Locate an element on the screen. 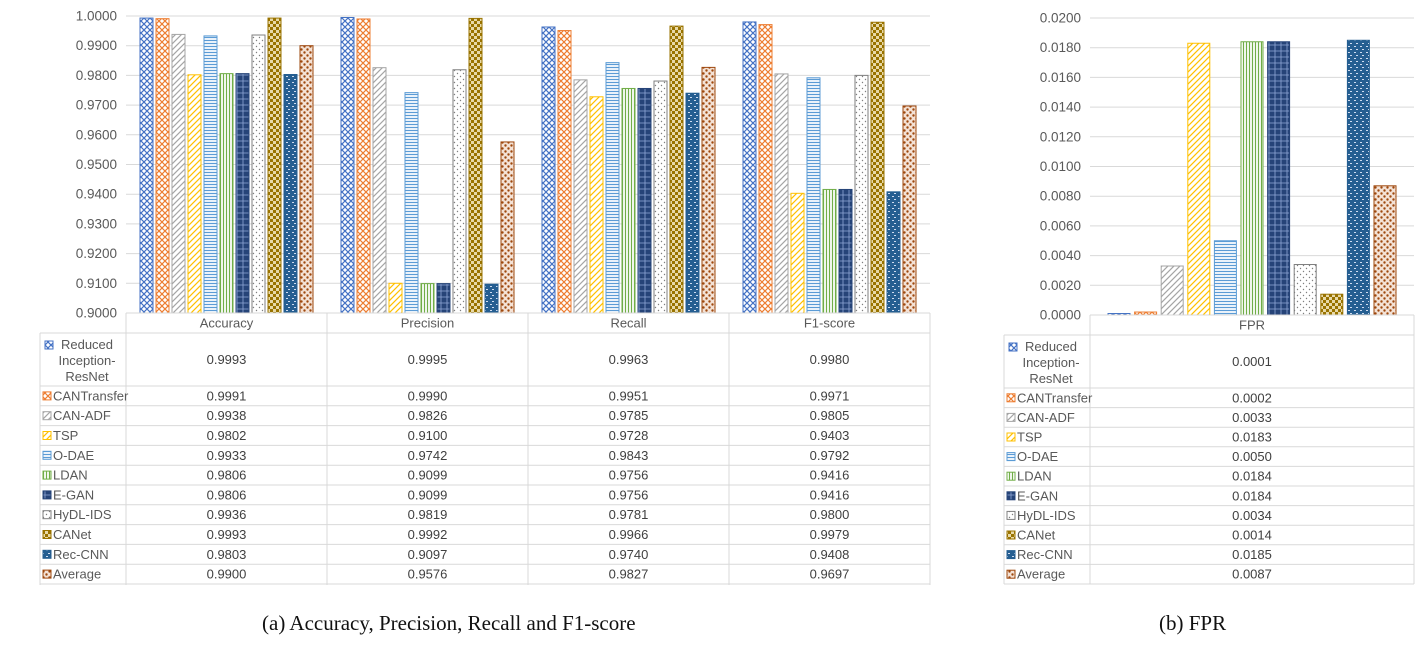 The image size is (1428, 645). y-tick-label: 0.0200 is located at coordinates (1060, 18).